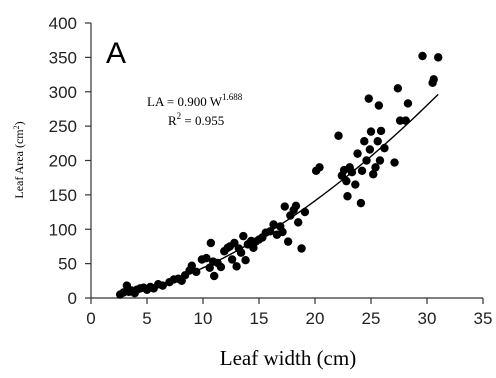 Image resolution: width=496 pixels, height=378 pixels. What do you see at coordinates (259, 318) in the screenshot?
I see `x-tick-label: 15` at bounding box center [259, 318].